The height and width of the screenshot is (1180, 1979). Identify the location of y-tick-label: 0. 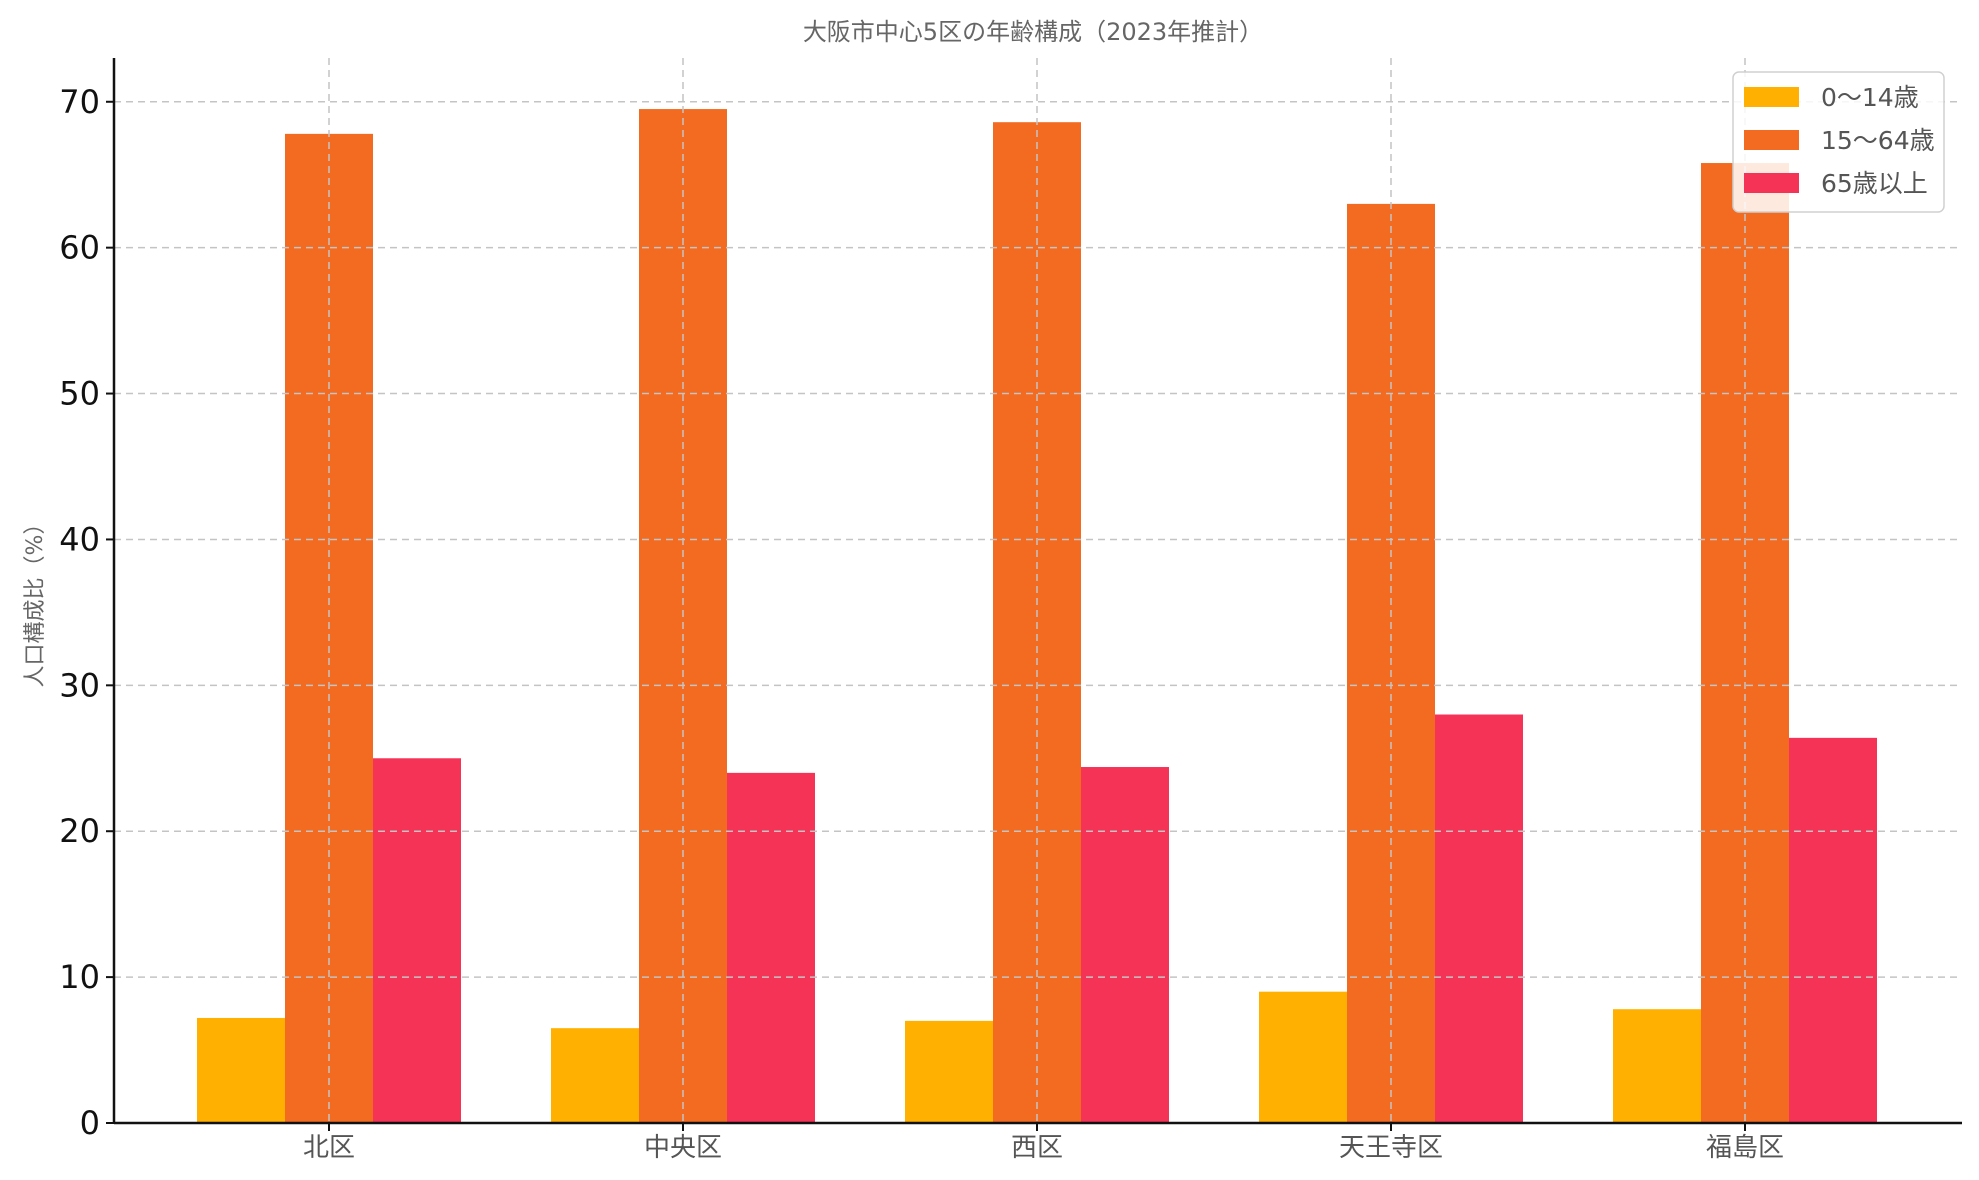
(90, 1123).